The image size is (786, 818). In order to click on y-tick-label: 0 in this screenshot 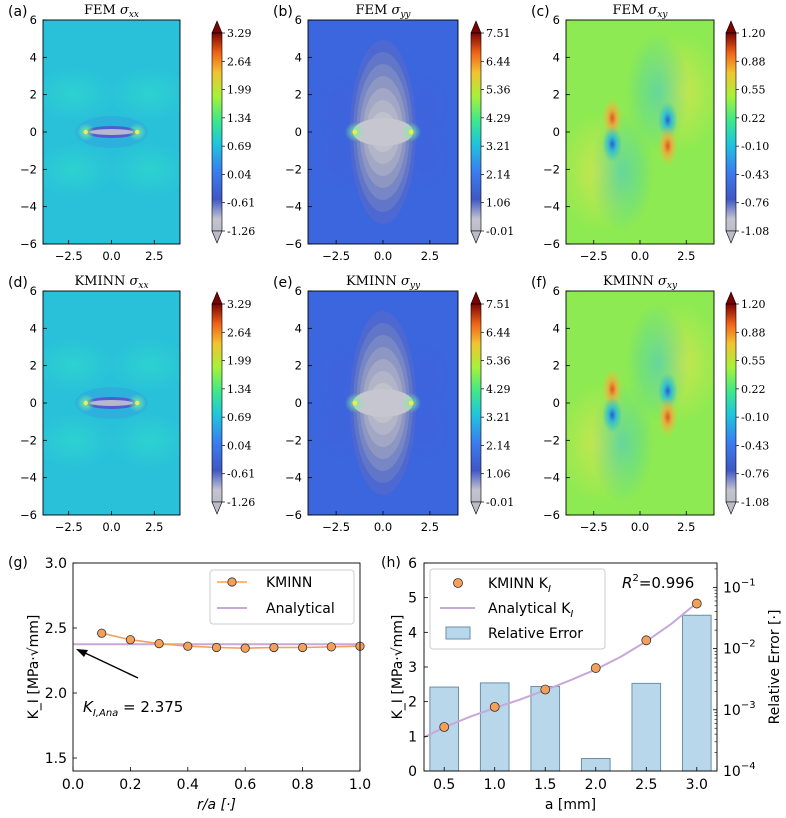, I will do `click(556, 132)`.